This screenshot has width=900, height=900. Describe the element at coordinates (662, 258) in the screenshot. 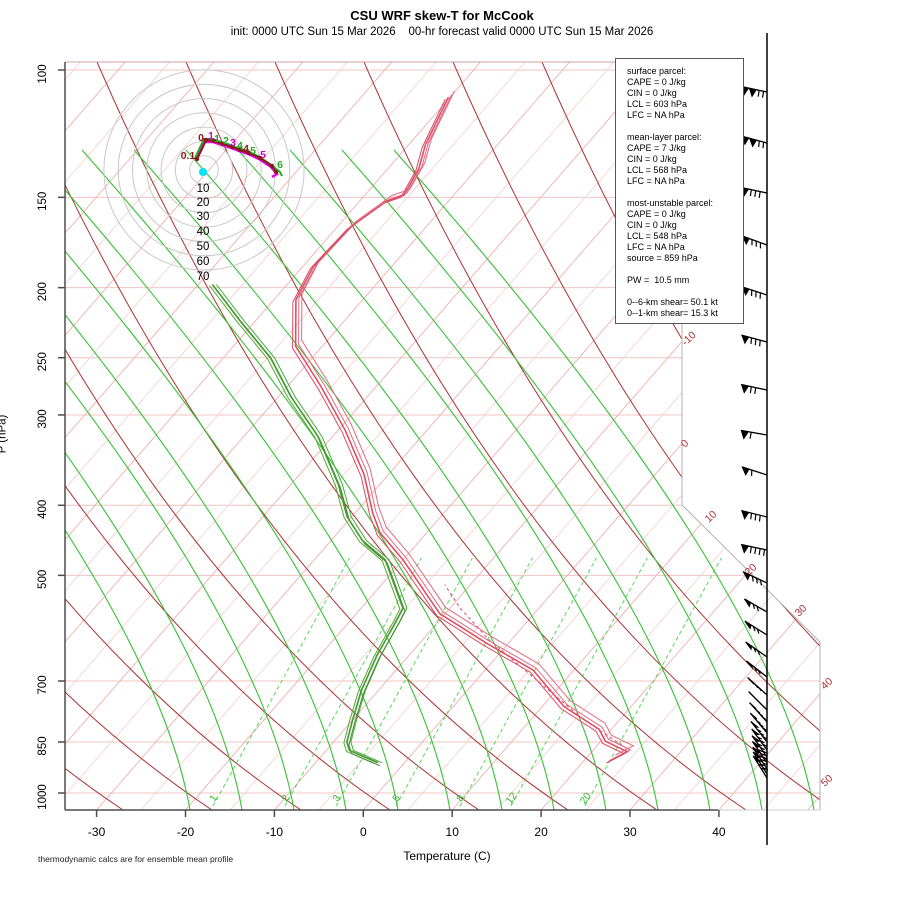

I see `parcel-info-line: source = 859 hPa` at that location.